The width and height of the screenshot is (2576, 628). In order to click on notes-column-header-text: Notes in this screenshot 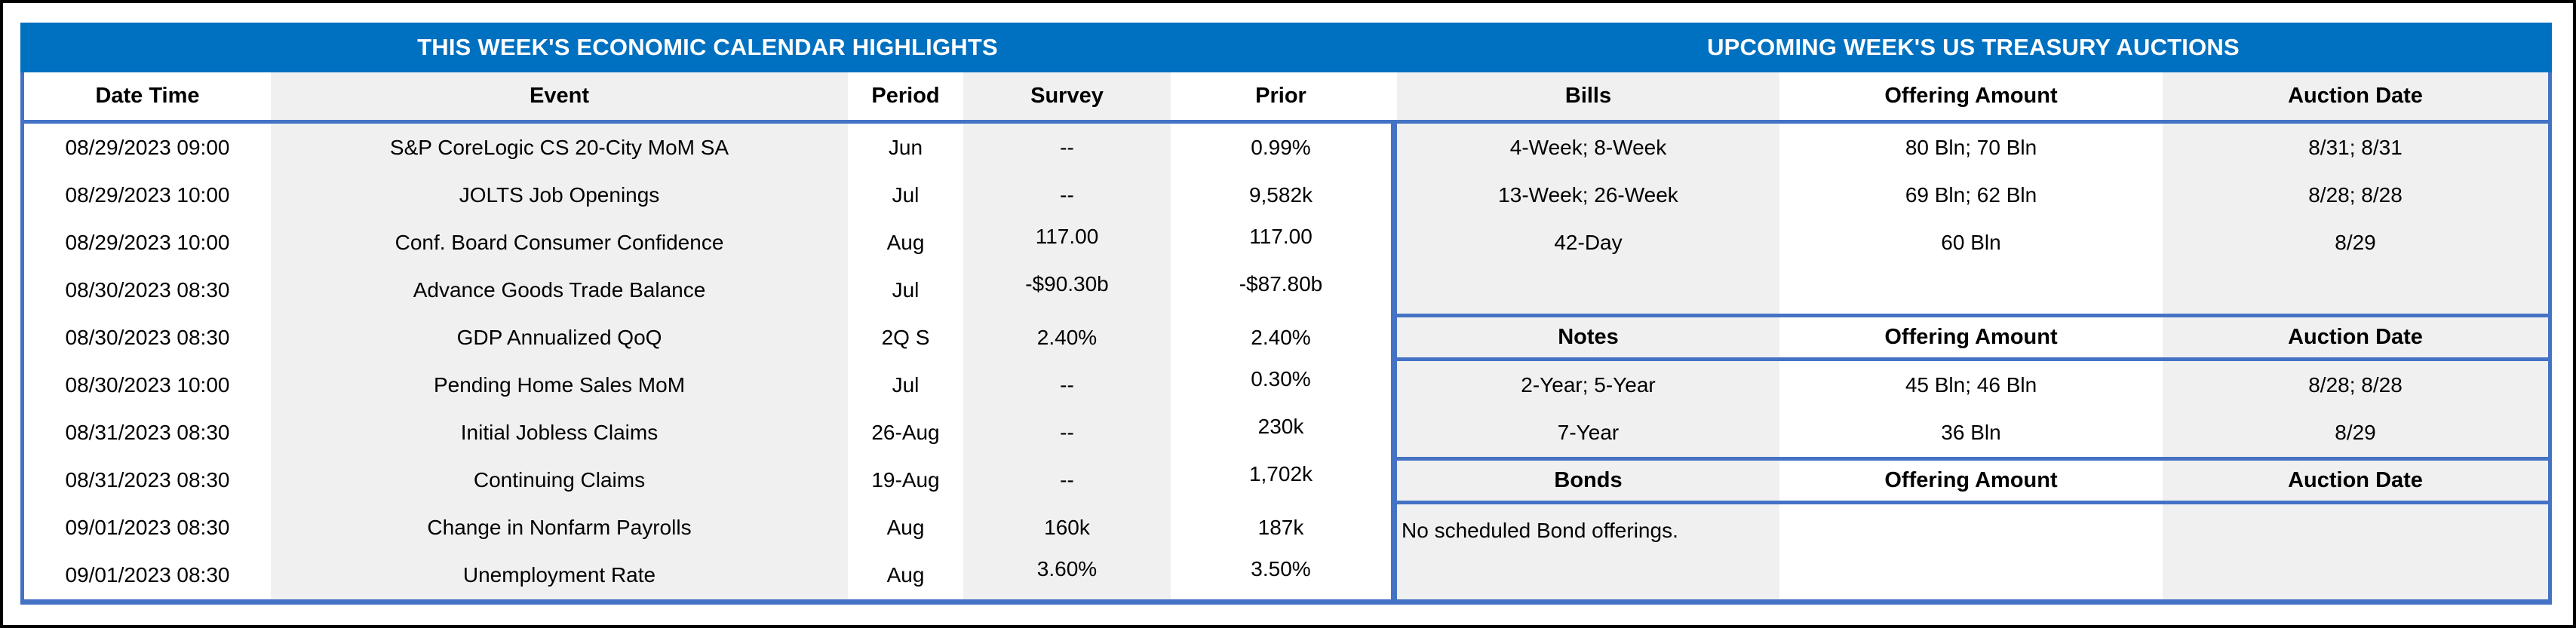, I will do `click(1588, 338)`.